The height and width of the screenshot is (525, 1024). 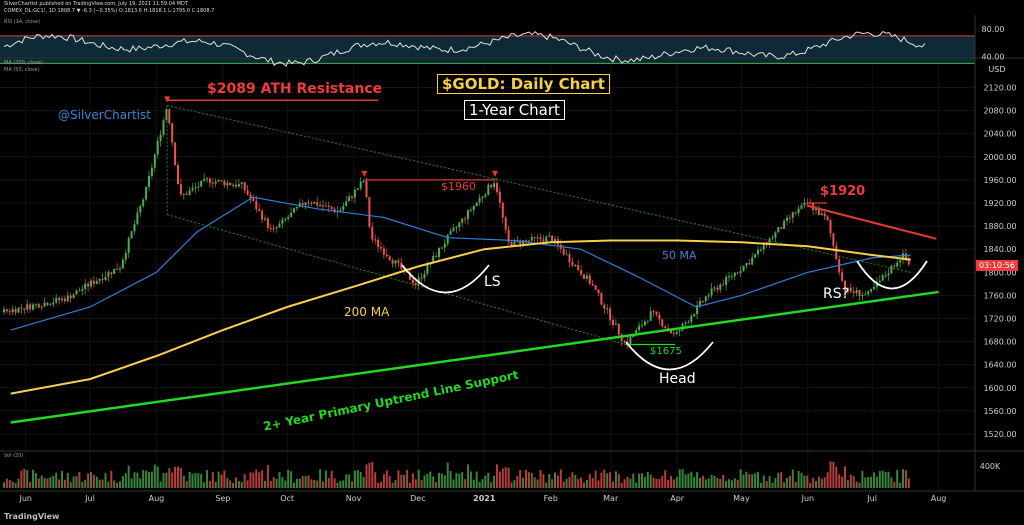 What do you see at coordinates (167, 99) in the screenshot?
I see `down-arrow-marker` at bounding box center [167, 99].